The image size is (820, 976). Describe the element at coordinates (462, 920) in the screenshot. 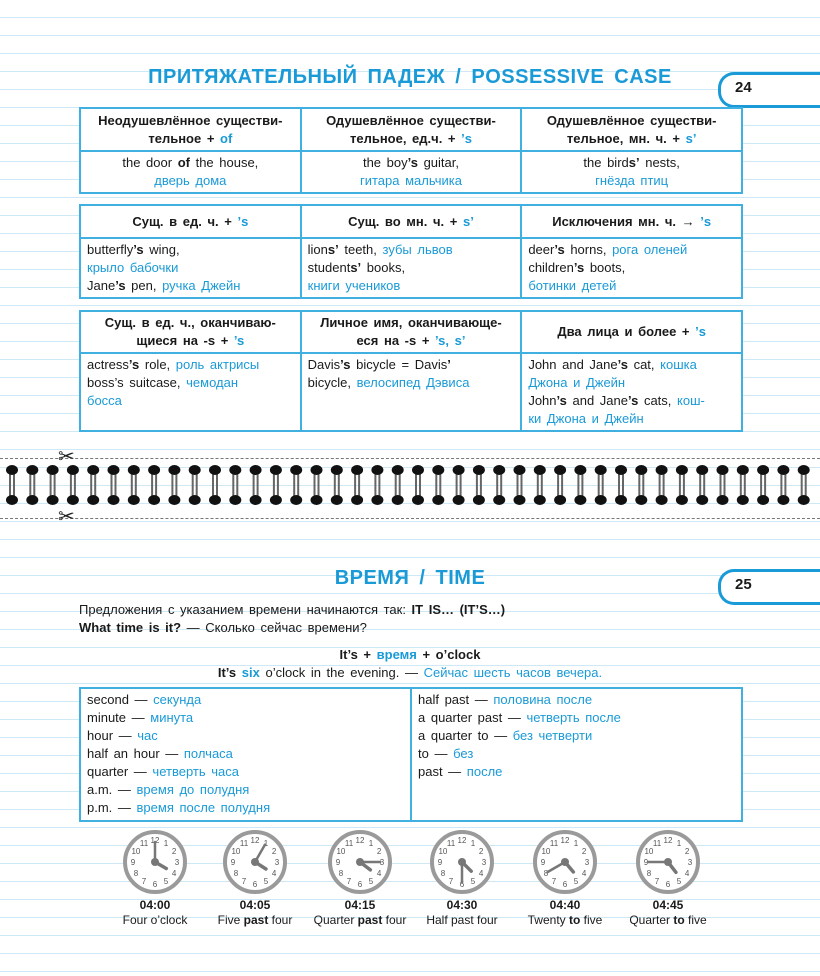

I see `text-line: Half past four` at that location.